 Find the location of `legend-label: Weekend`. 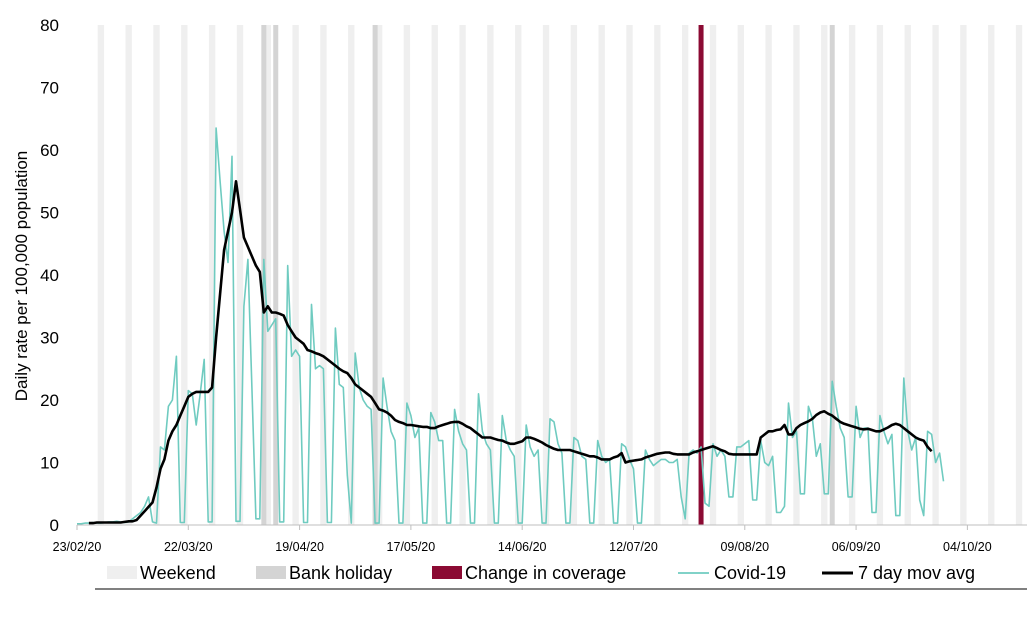

legend-label: Weekend is located at coordinates (178, 573).